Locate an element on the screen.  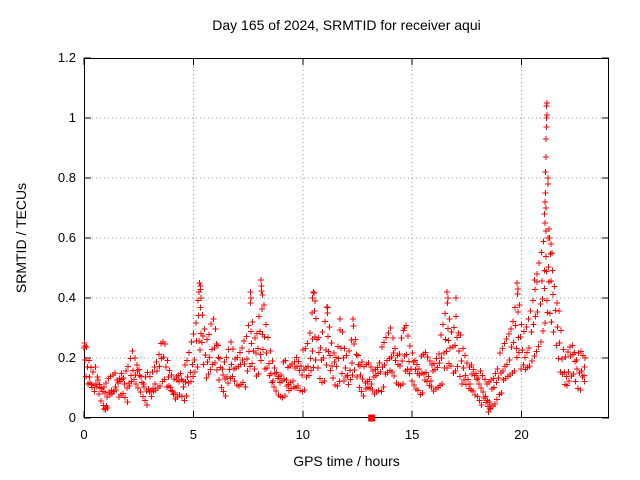
x-tick-label: 5 is located at coordinates (193, 434).